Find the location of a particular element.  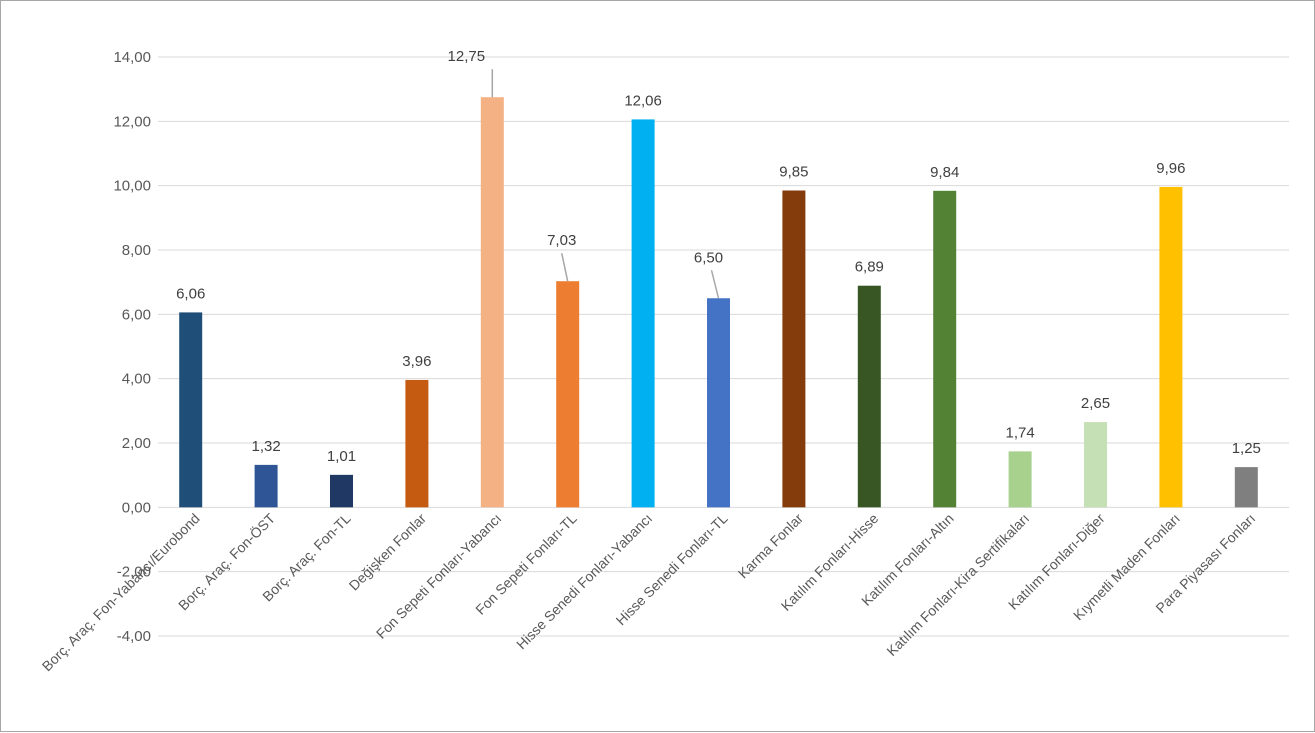

y-tick-label: -4,00 is located at coordinates (134, 636).